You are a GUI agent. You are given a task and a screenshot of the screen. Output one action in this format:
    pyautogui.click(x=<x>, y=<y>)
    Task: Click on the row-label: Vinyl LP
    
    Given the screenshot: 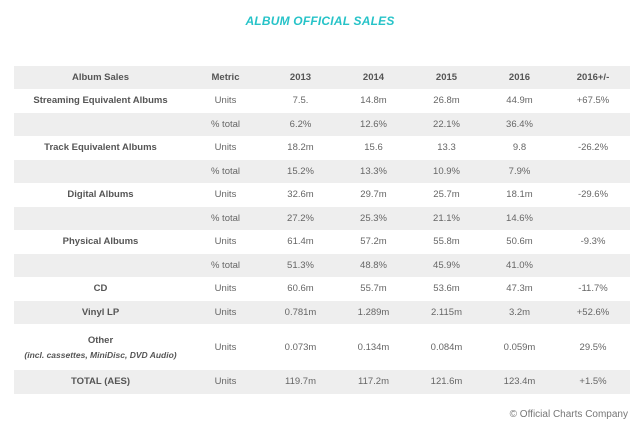 What is the action you would take?
    pyautogui.click(x=100, y=312)
    